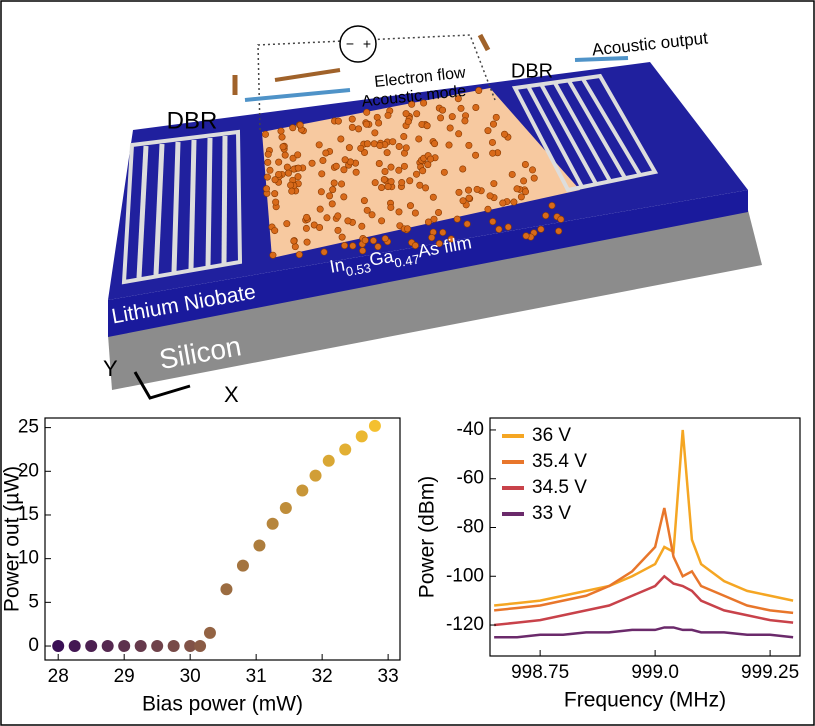  Describe the element at coordinates (559, 461) in the screenshot. I see `legend-label: 35.4 V` at that location.